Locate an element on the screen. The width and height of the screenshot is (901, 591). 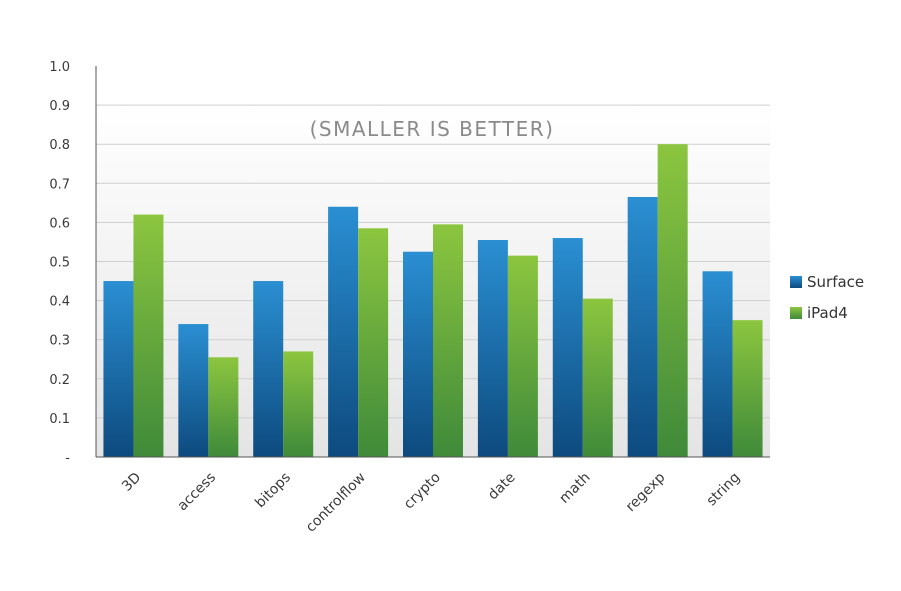
y-tick-label: 0.8 is located at coordinates (59, 145).